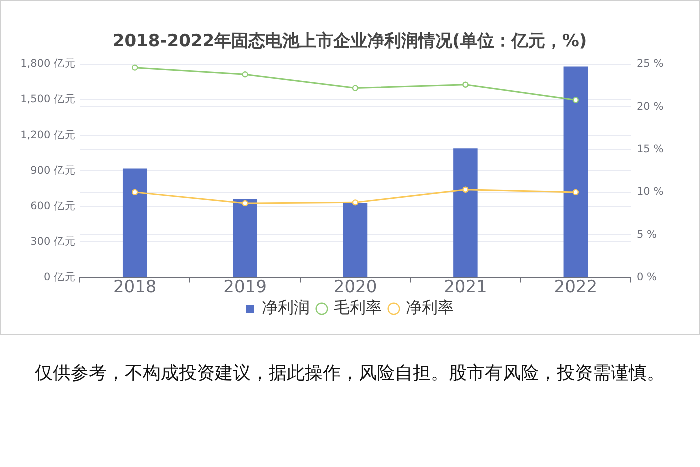  I want to click on y-tick-label: 1,800 亿元, so click(48, 64).